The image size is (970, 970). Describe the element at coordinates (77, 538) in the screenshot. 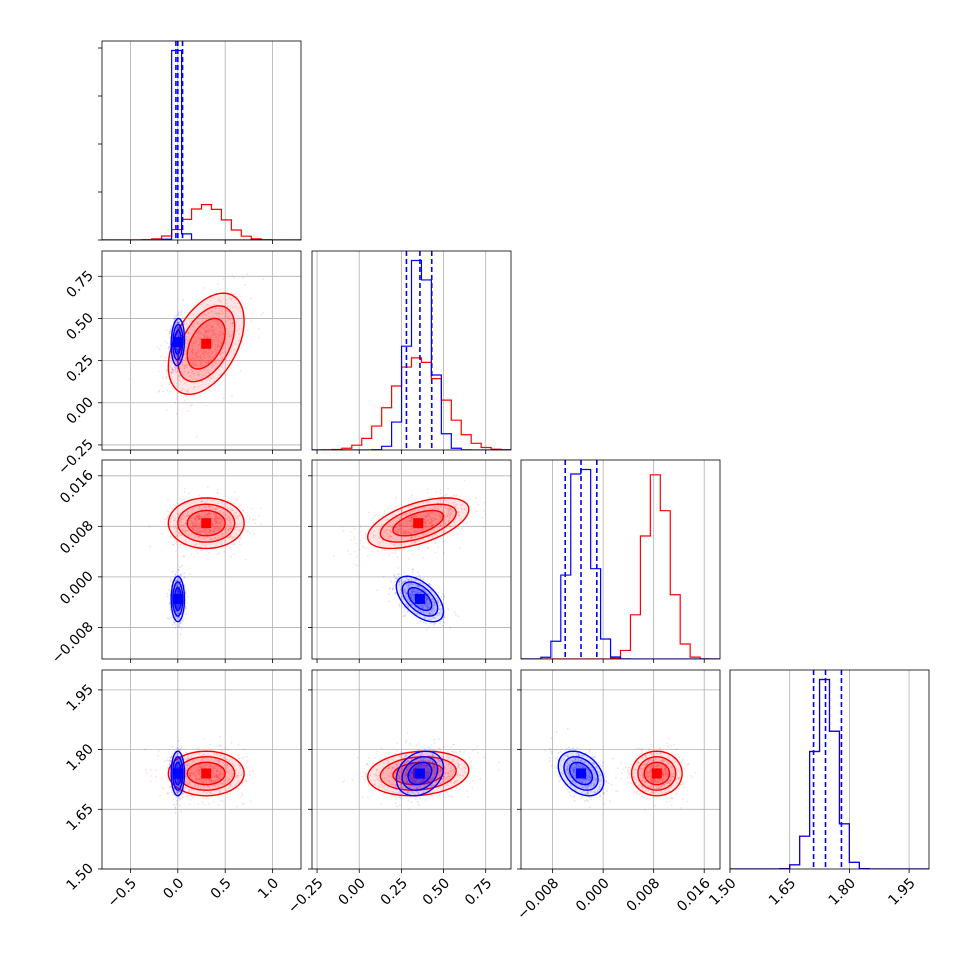

I see `y-tick-label: 0.008` at that location.